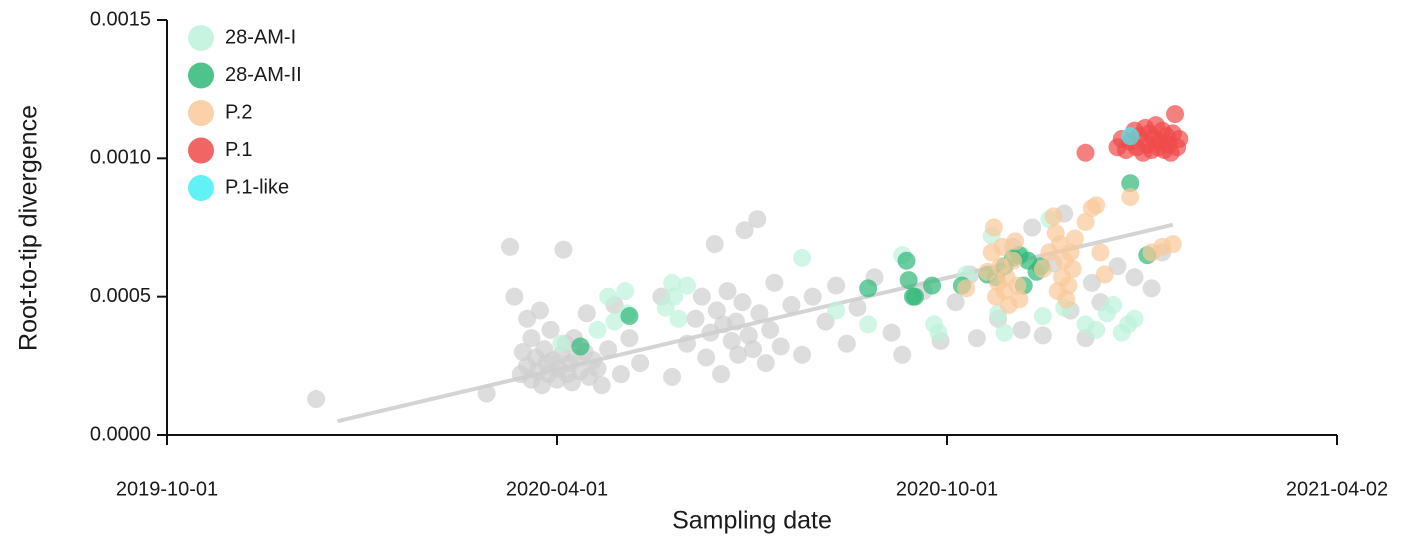 The width and height of the screenshot is (1428, 544). Describe the element at coordinates (29, 228) in the screenshot. I see `y-axis-title: Root-to-tip divergence` at that location.